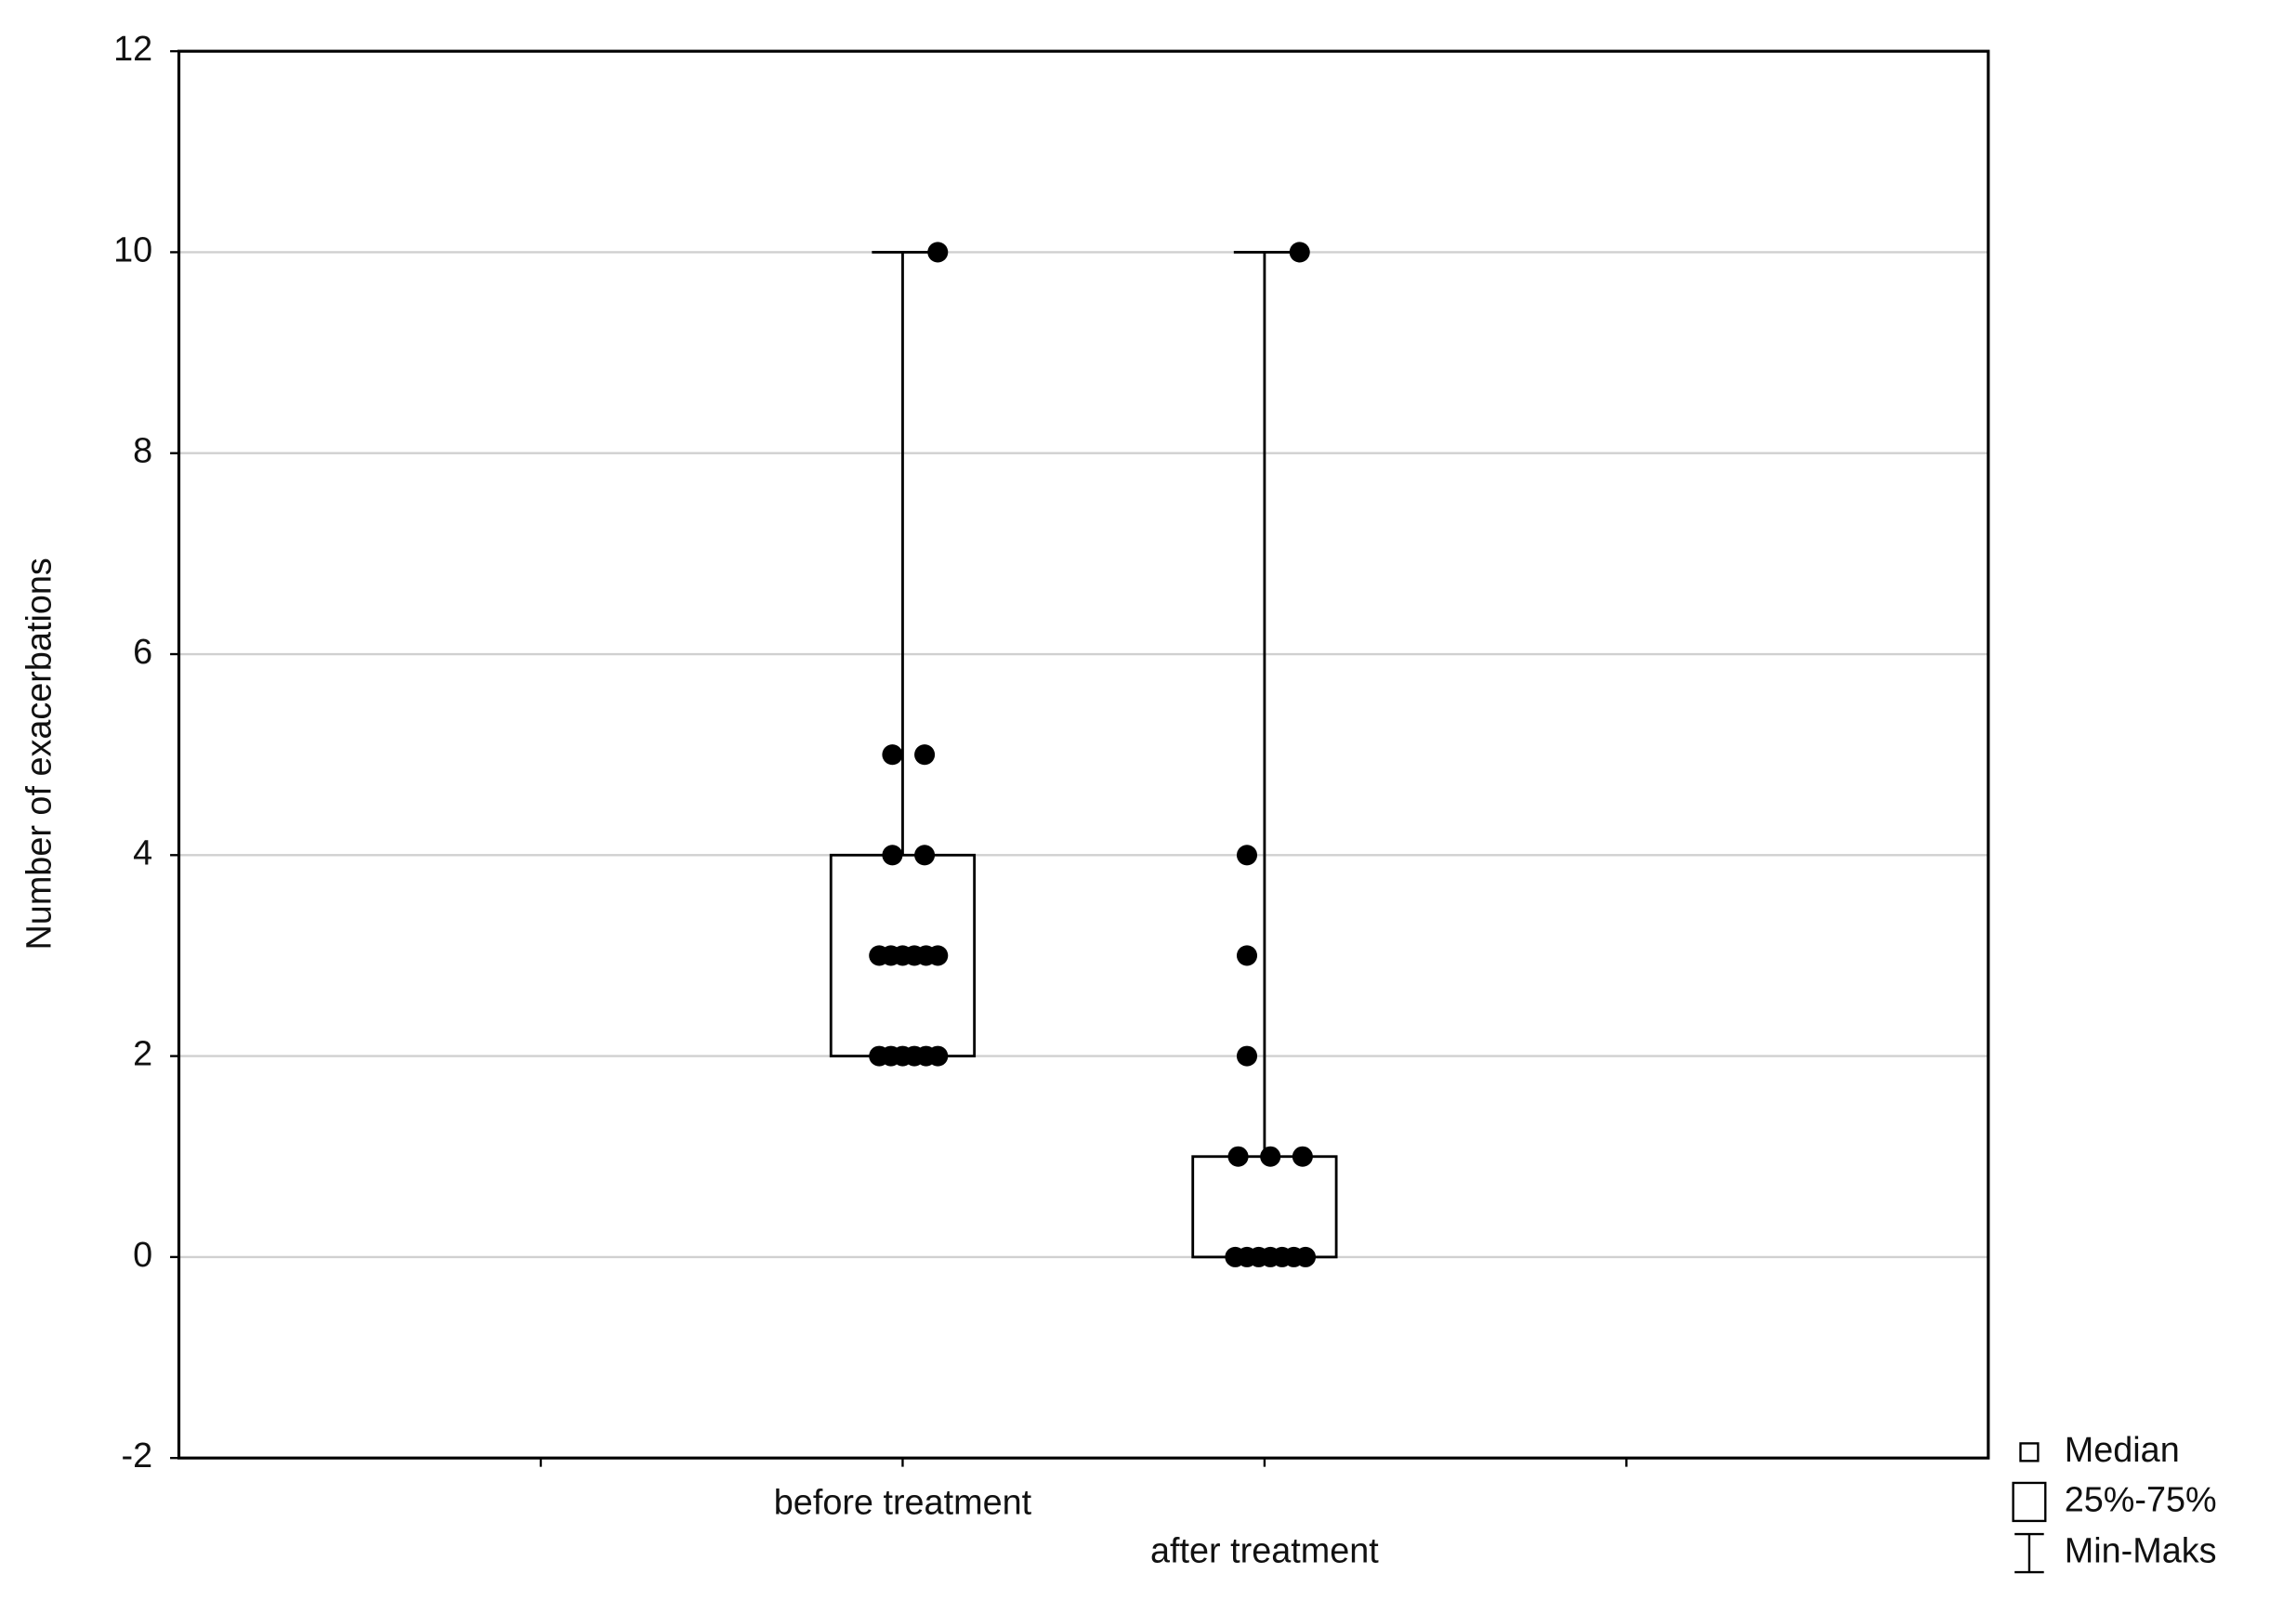  I want to click on legend-label: Min-Maks, so click(2141, 1551).